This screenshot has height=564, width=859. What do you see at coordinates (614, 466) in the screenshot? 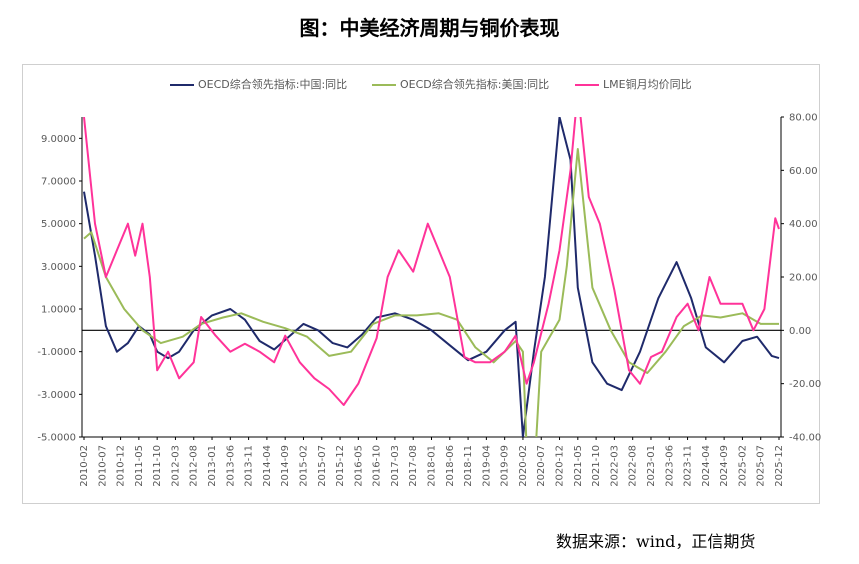
I see `x-tick-label: 2022-03` at bounding box center [614, 466].